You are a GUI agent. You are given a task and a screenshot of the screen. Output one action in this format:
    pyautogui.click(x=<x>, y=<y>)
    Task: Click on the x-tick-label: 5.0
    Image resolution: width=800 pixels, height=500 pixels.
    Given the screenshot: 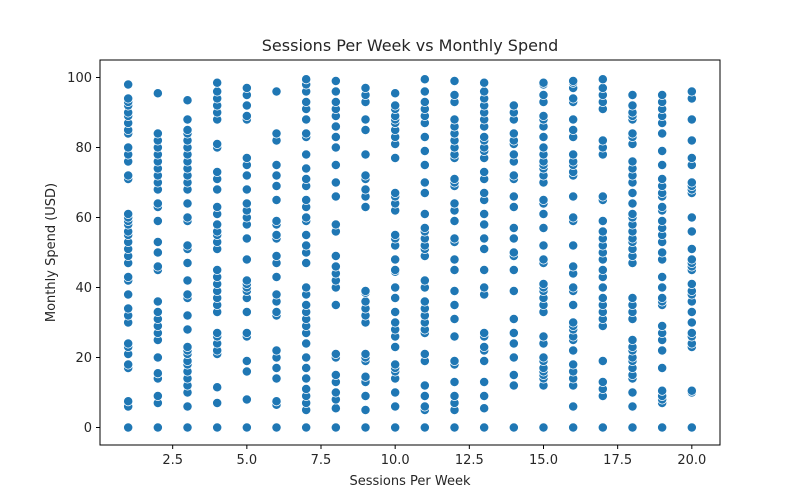 What is the action you would take?
    pyautogui.click(x=246, y=460)
    